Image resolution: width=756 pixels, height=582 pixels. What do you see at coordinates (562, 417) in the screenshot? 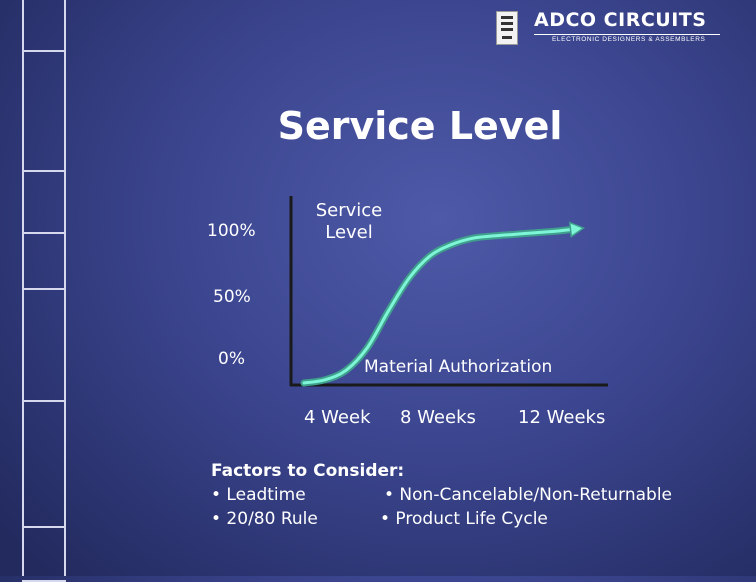
I see `x-tick-label: 12 Weeks` at bounding box center [562, 417].